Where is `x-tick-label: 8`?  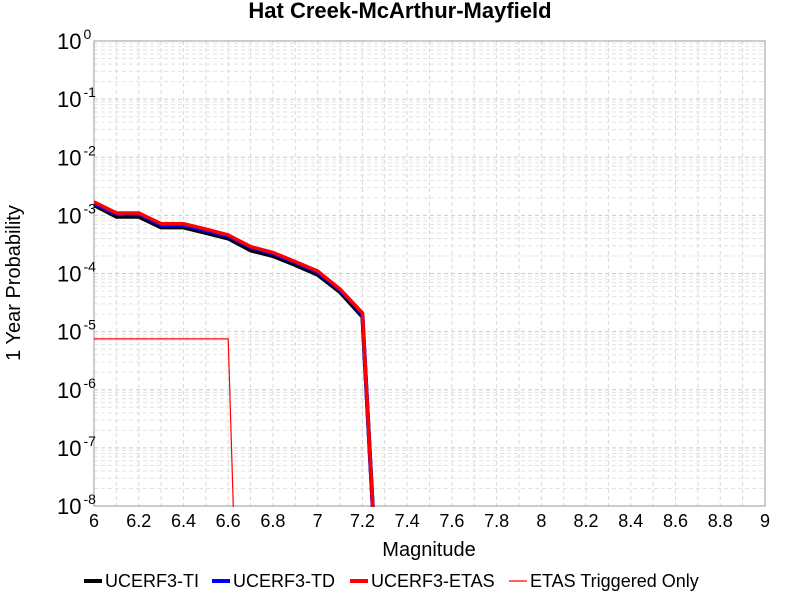 x-tick-label: 8 is located at coordinates (541, 521).